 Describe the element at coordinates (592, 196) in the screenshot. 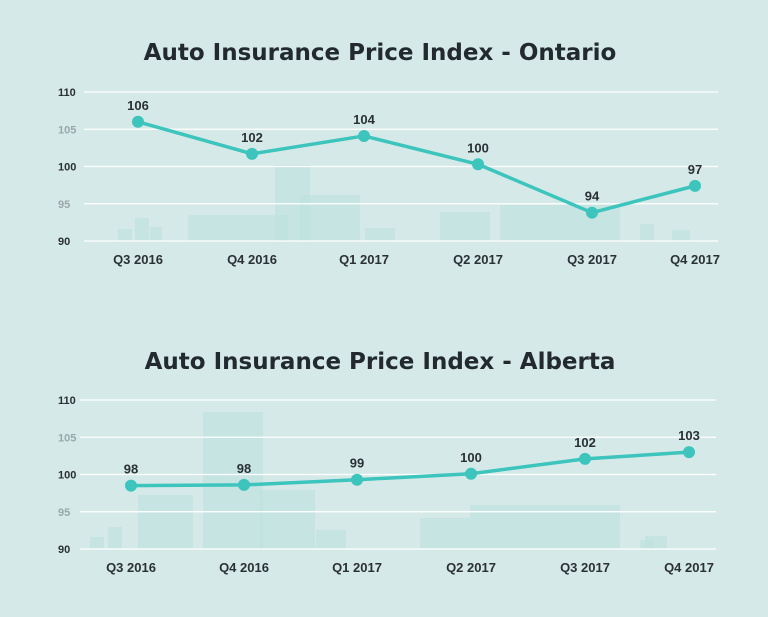

I see `data-label: 94` at that location.